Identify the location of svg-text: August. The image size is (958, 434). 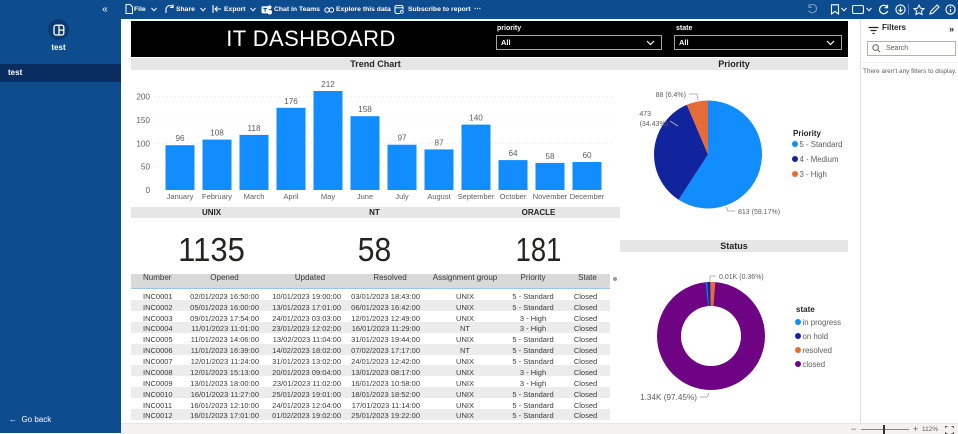
(439, 196).